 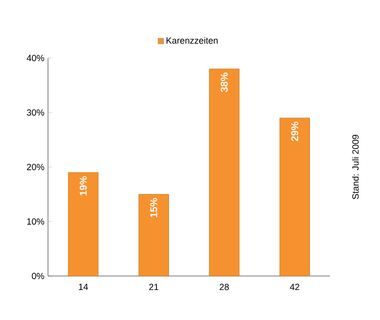 I want to click on y-tick-label: 30%, so click(x=35, y=112).